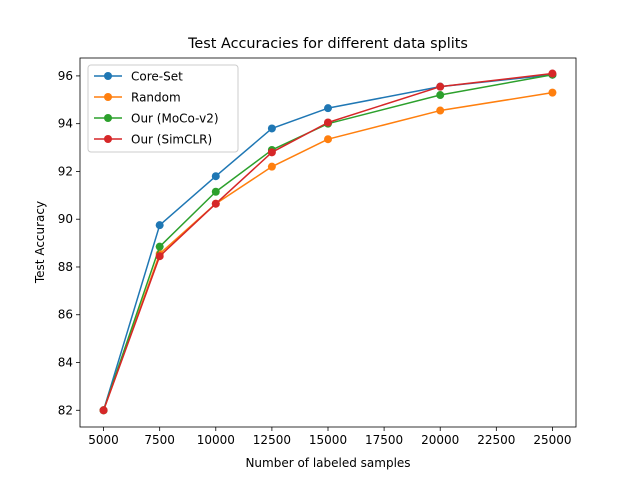 This screenshot has height=484, width=640. I want to click on x-tick-label: 5000, so click(103, 440).